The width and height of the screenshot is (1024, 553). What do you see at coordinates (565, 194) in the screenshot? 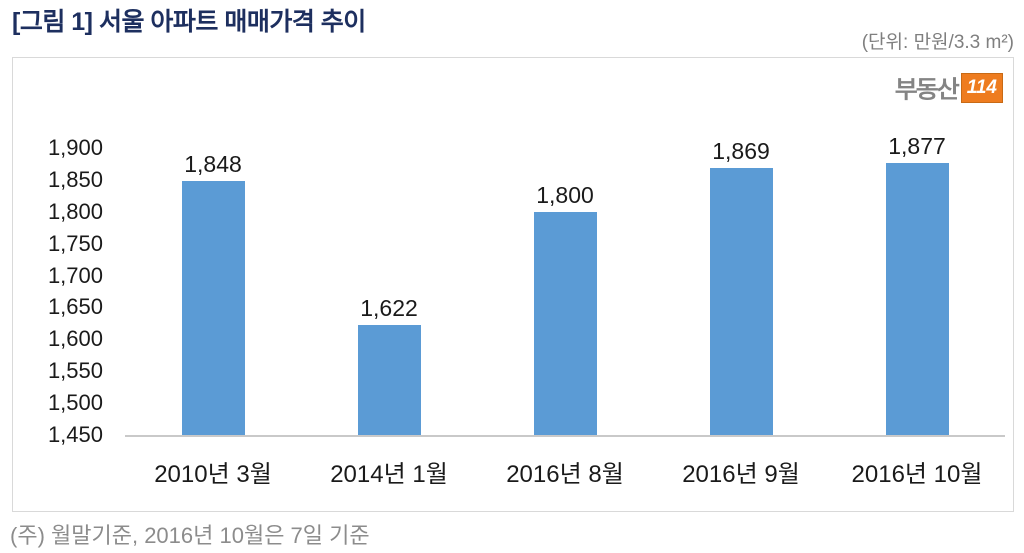
I see `bar-value-label: 1,800` at bounding box center [565, 194].